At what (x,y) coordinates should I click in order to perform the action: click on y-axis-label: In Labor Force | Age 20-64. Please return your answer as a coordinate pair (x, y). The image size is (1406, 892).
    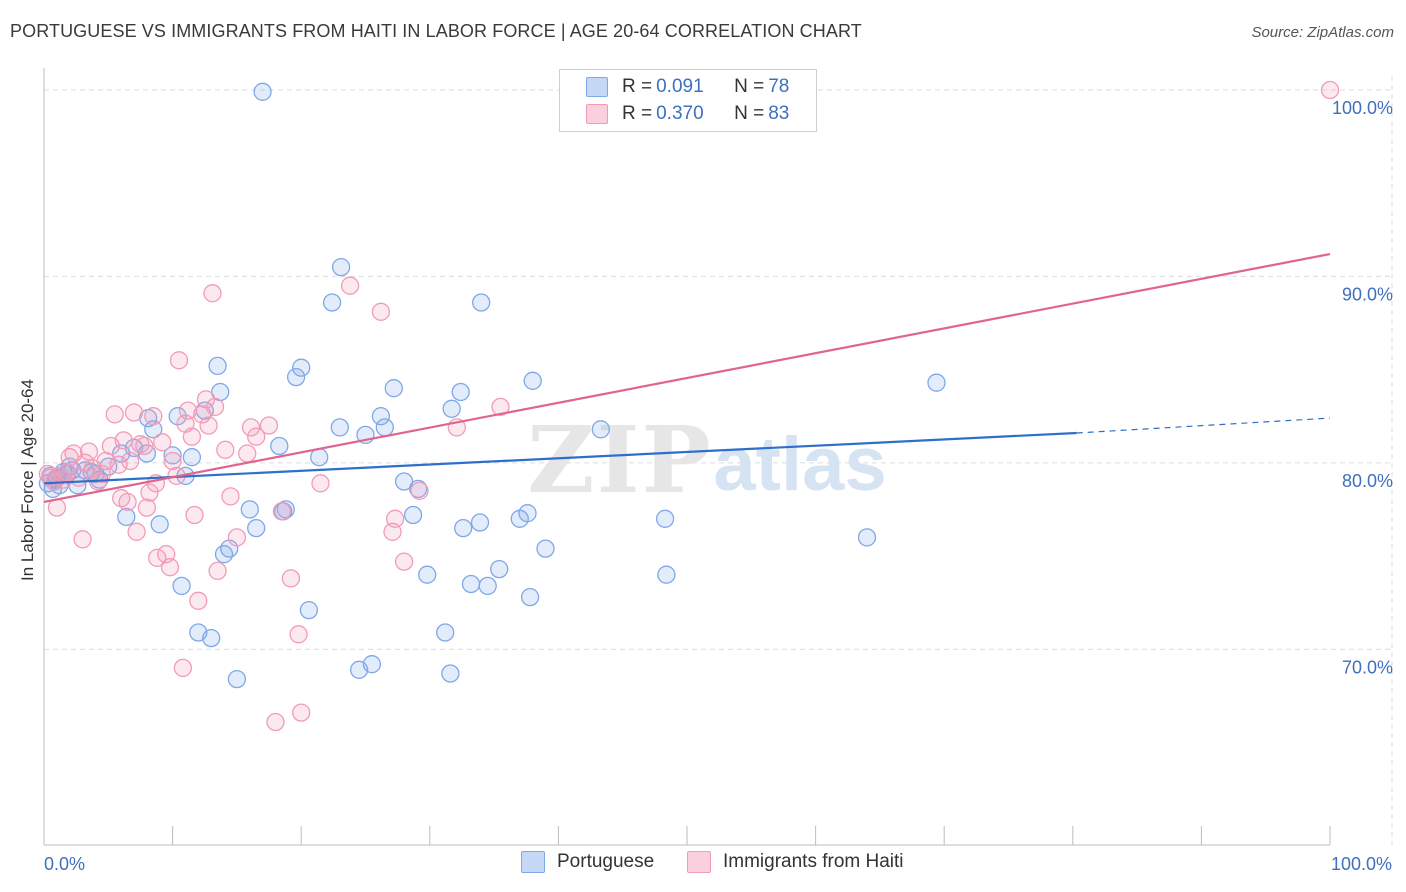
    Looking at the image, I should click on (27, 480).